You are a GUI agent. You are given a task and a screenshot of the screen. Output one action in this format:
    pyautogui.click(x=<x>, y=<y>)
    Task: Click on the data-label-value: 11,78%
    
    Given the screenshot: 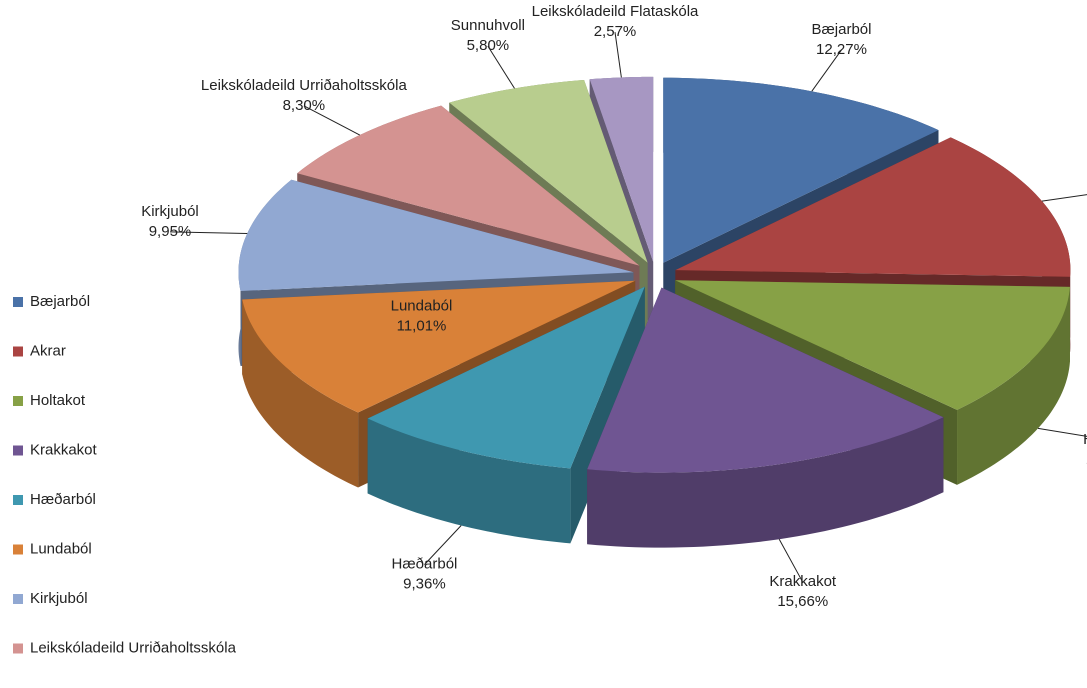 What is the action you would take?
    pyautogui.click(x=1086, y=459)
    